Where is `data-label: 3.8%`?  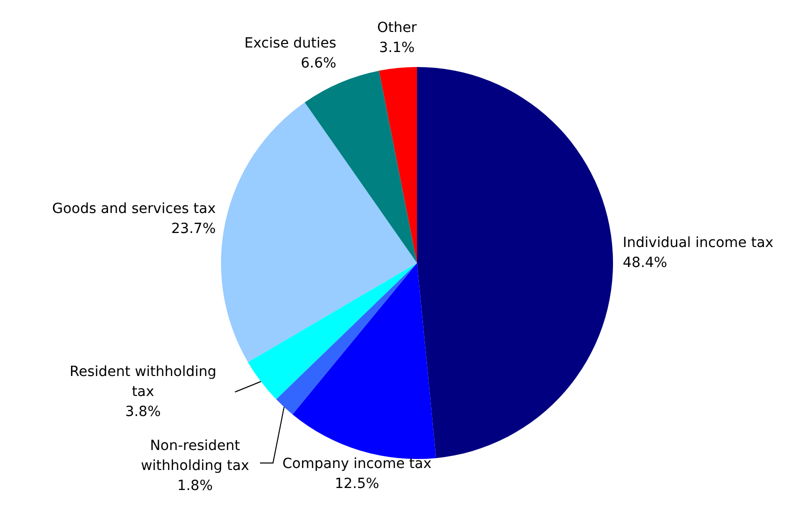
data-label: 3.8% is located at coordinates (143, 412).